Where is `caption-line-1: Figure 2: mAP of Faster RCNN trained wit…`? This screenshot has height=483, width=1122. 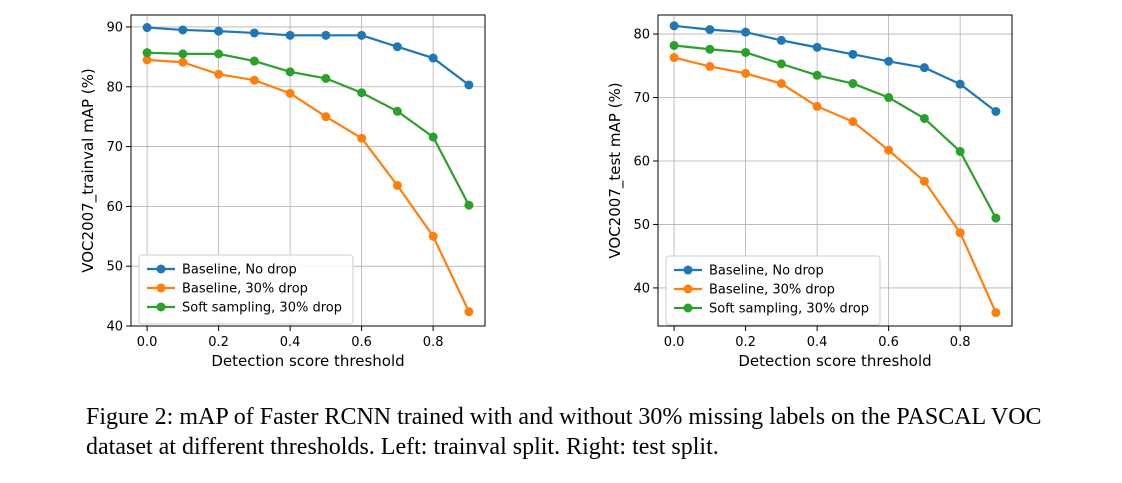 caption-line-1: Figure 2: mAP of Faster RCNN trained wit… is located at coordinates (564, 417).